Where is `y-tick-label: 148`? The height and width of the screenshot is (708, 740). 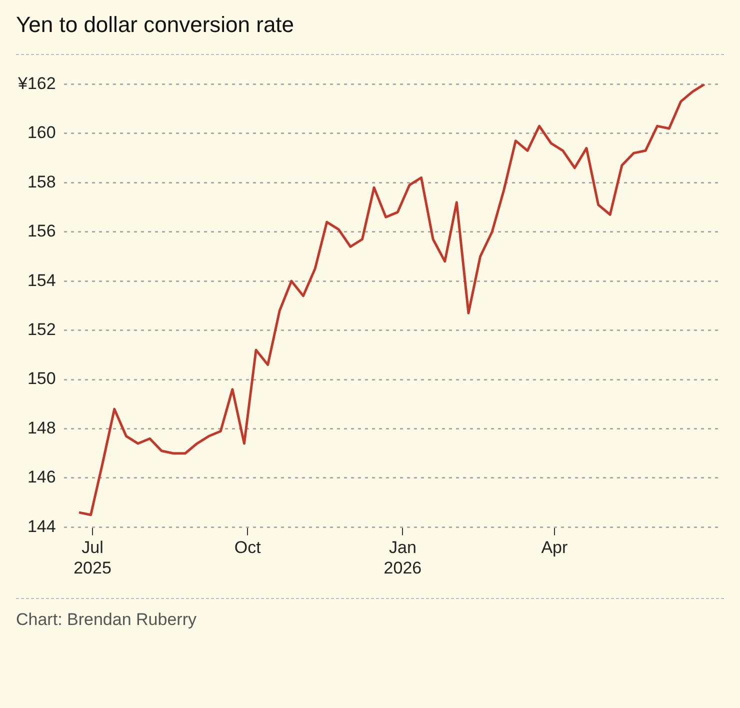 y-tick-label: 148 is located at coordinates (41, 428).